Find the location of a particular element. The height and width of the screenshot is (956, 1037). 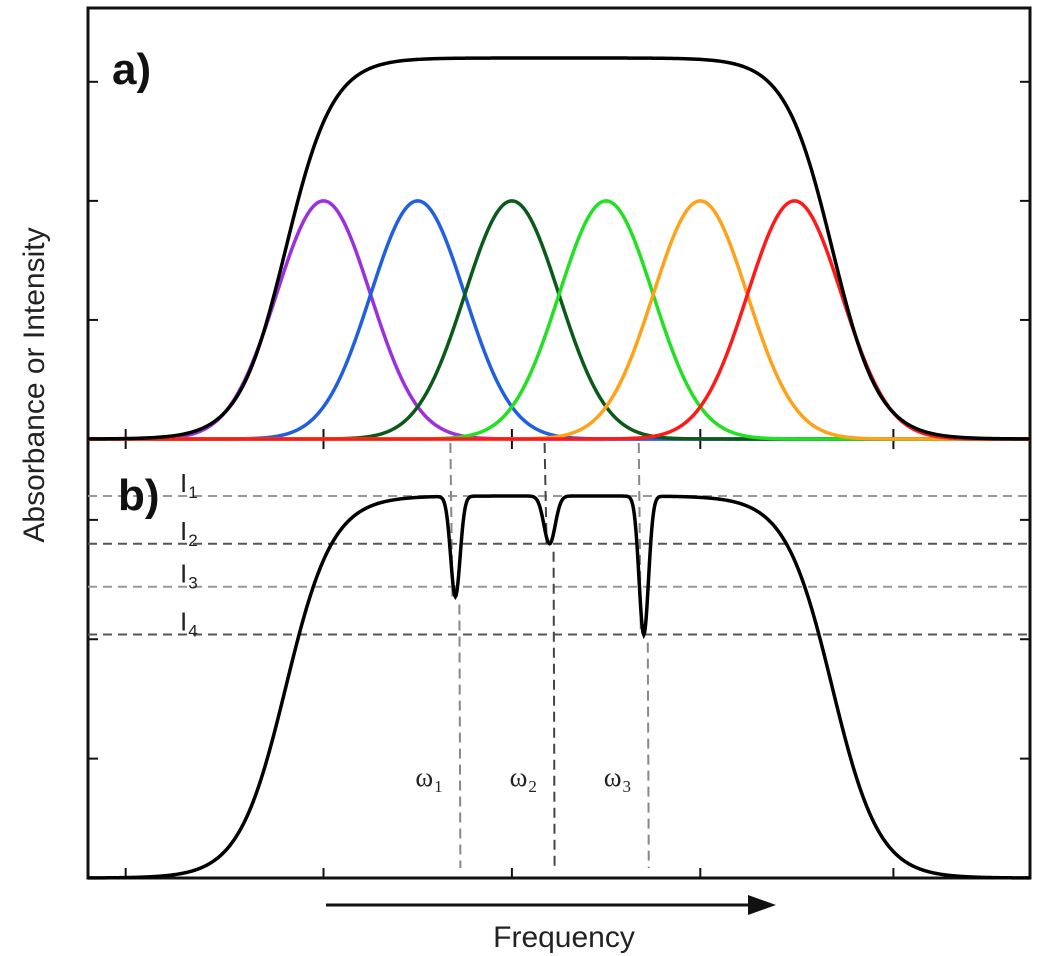

frequency-marker-label-3: ω3 is located at coordinates (617, 779).